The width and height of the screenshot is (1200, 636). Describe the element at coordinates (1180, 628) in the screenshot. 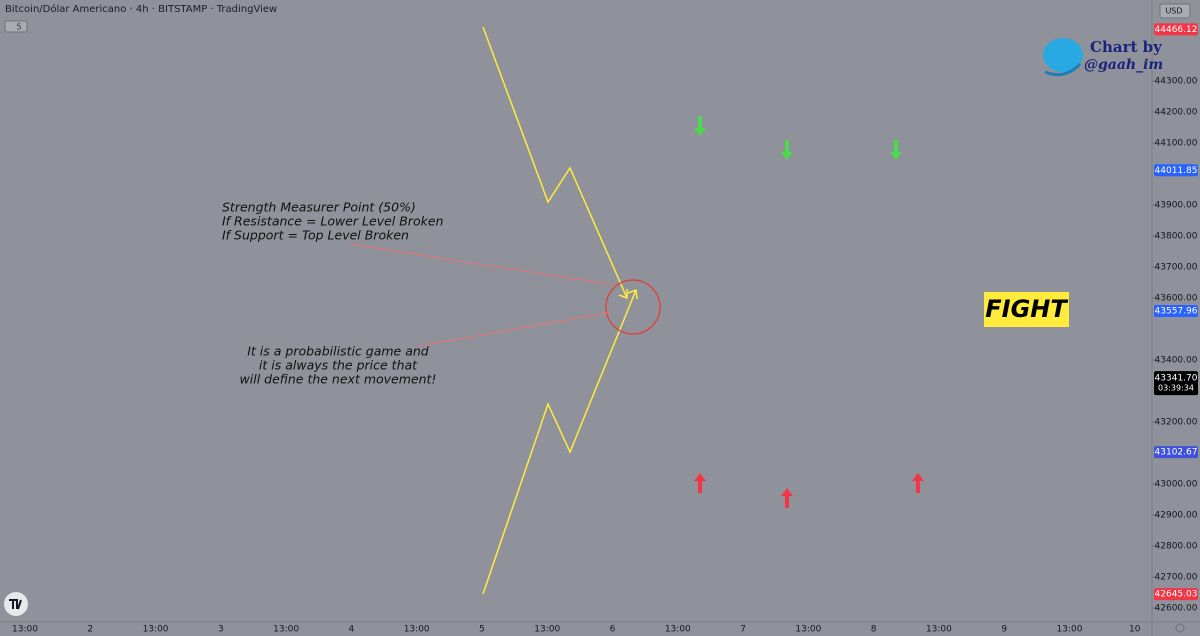

I see `settings-icon` at that location.